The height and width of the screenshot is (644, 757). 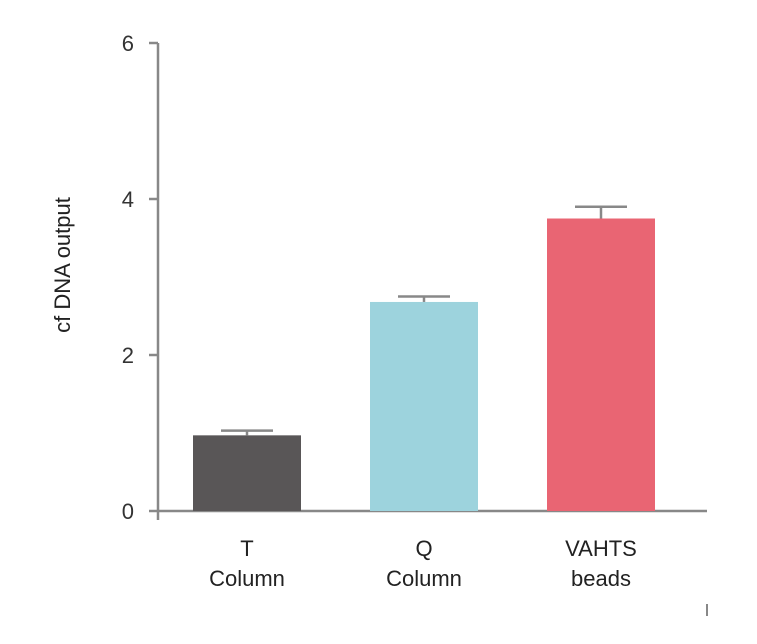 I want to click on category-label: Q, so click(x=423, y=548).